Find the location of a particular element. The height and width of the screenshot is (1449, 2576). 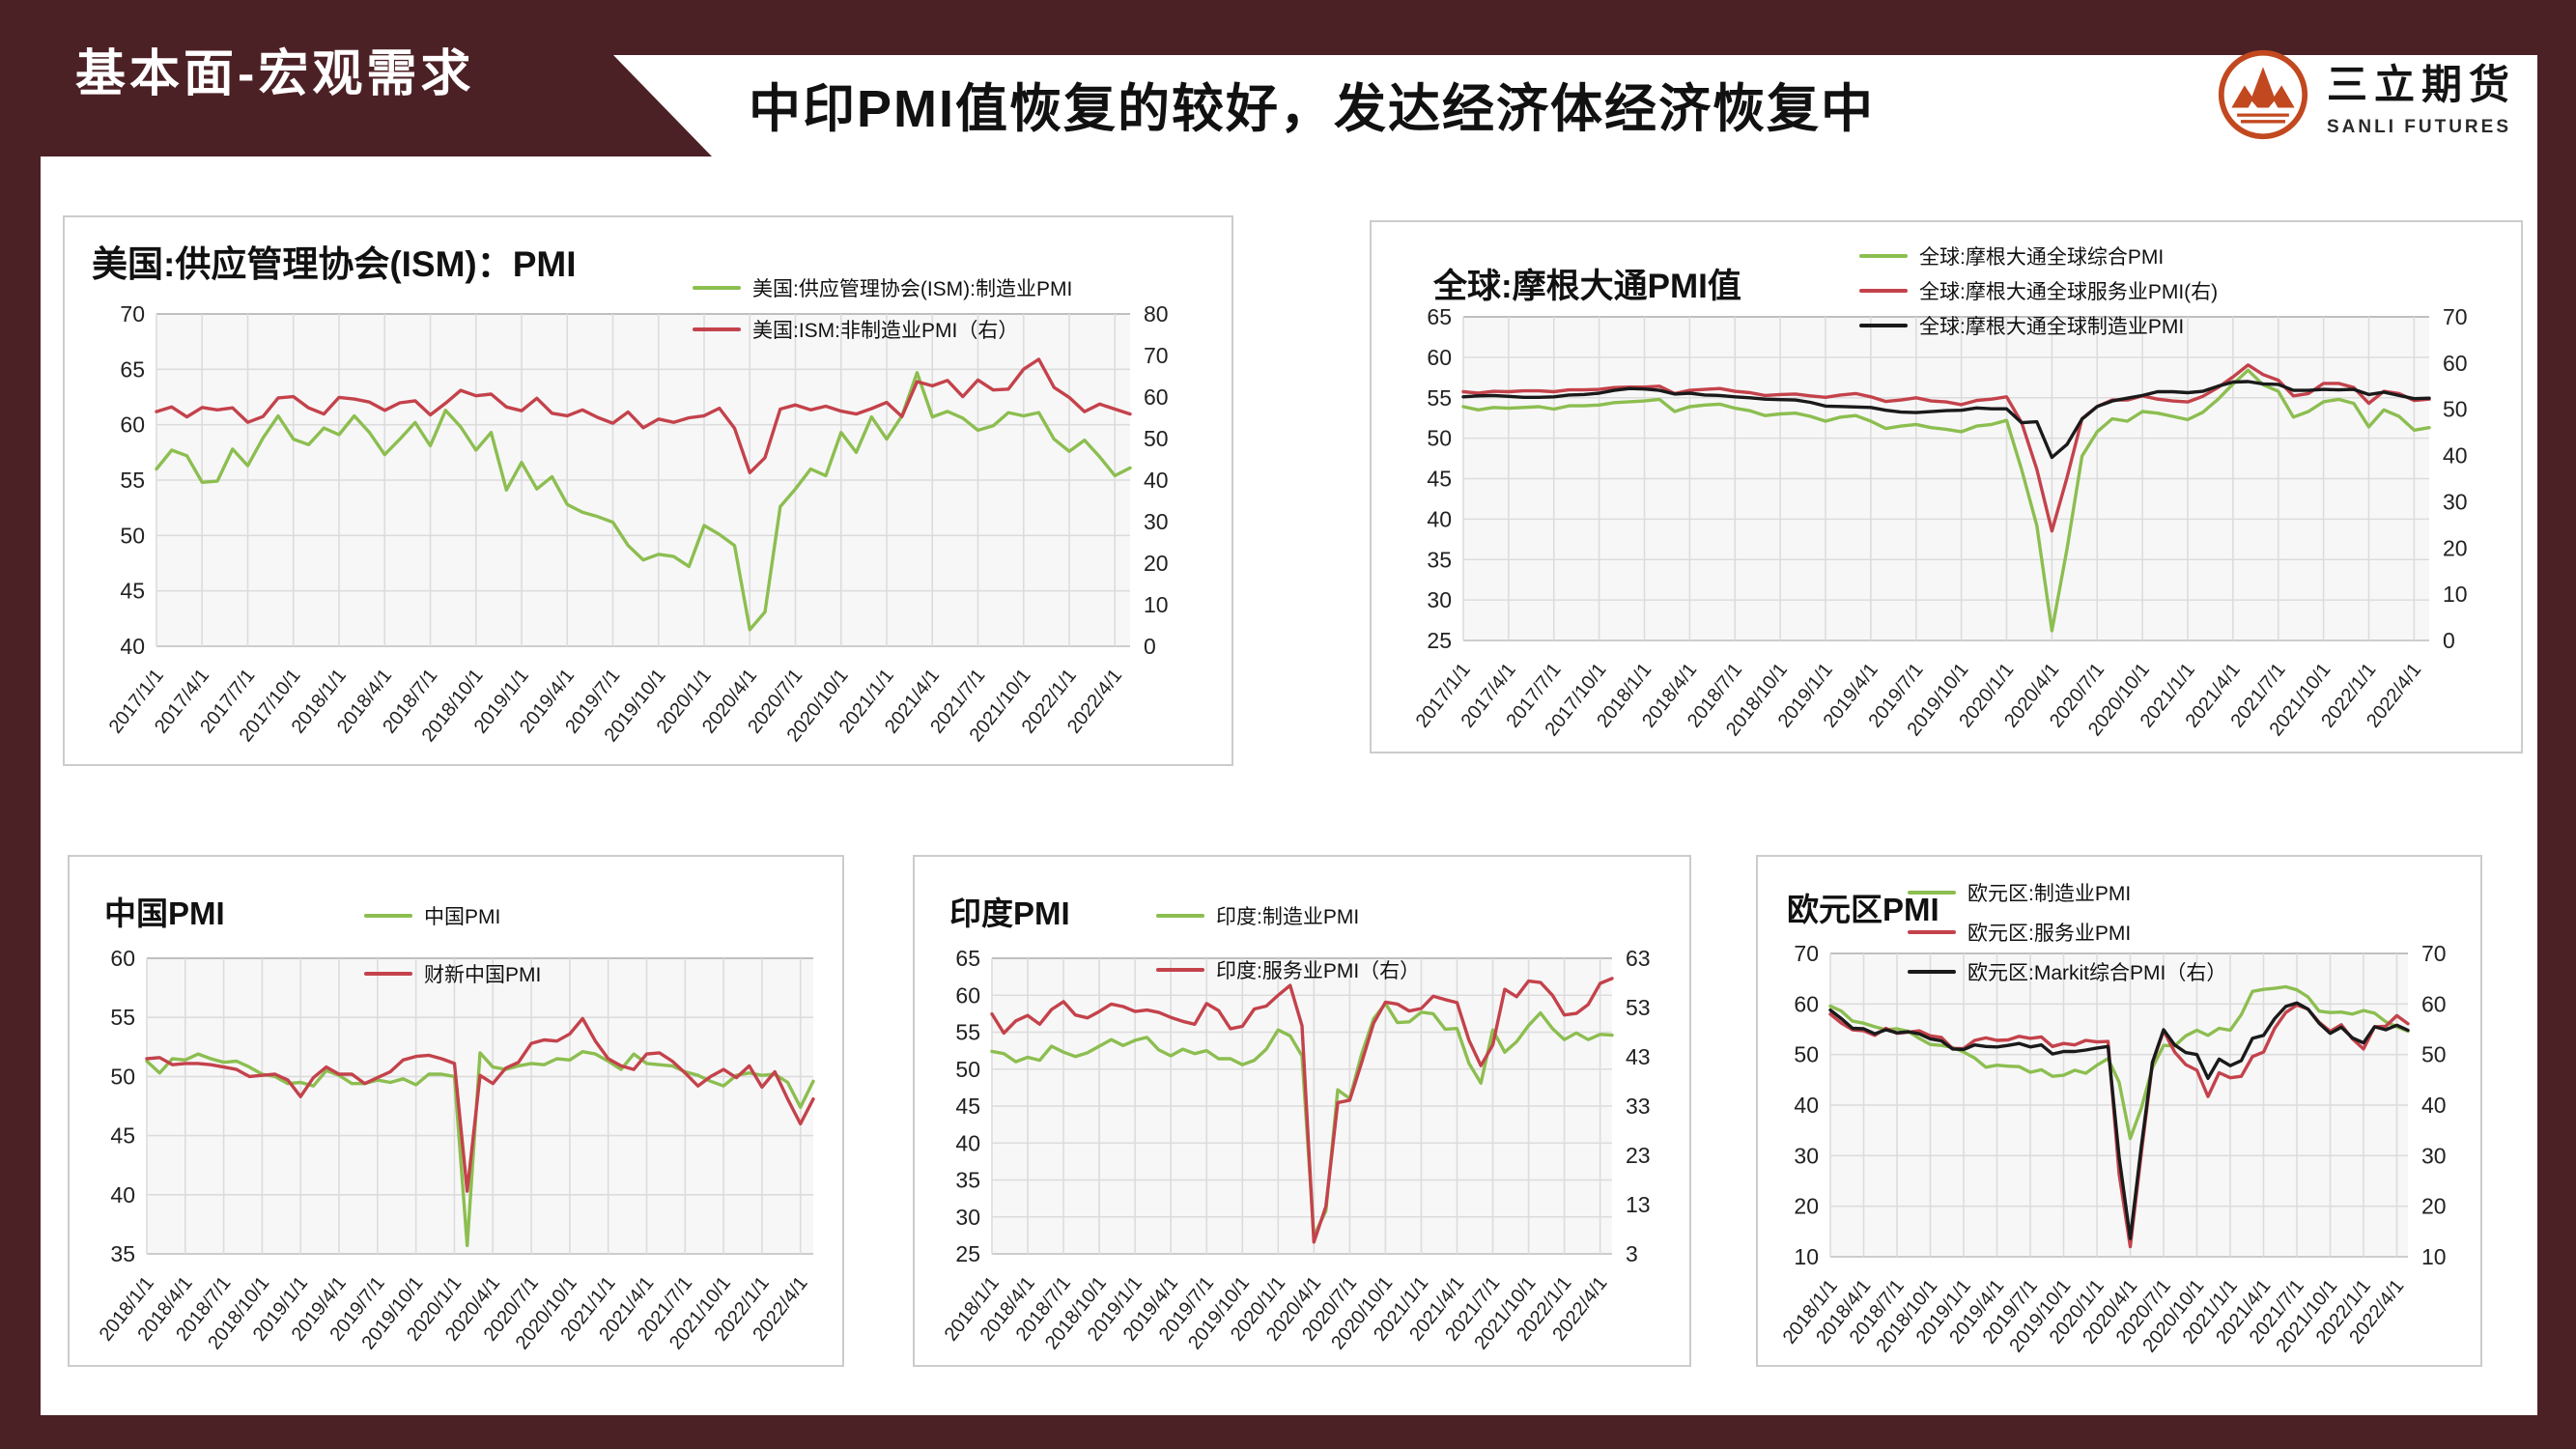

logo: 三立期货 SANLI FUTURES is located at coordinates (2366, 94).